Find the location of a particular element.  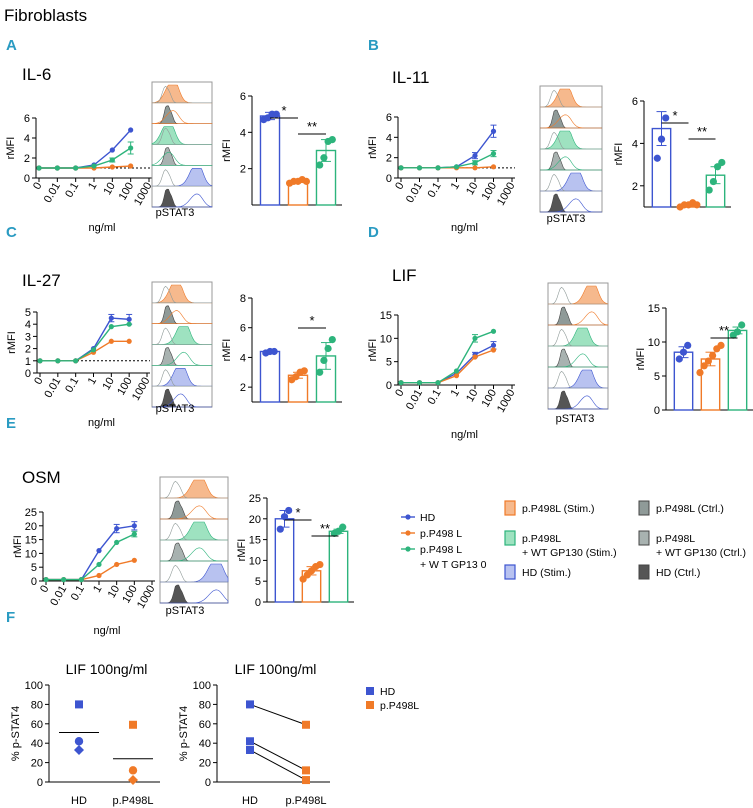

legend-box-ctrl_P498L is located at coordinates (644, 508).